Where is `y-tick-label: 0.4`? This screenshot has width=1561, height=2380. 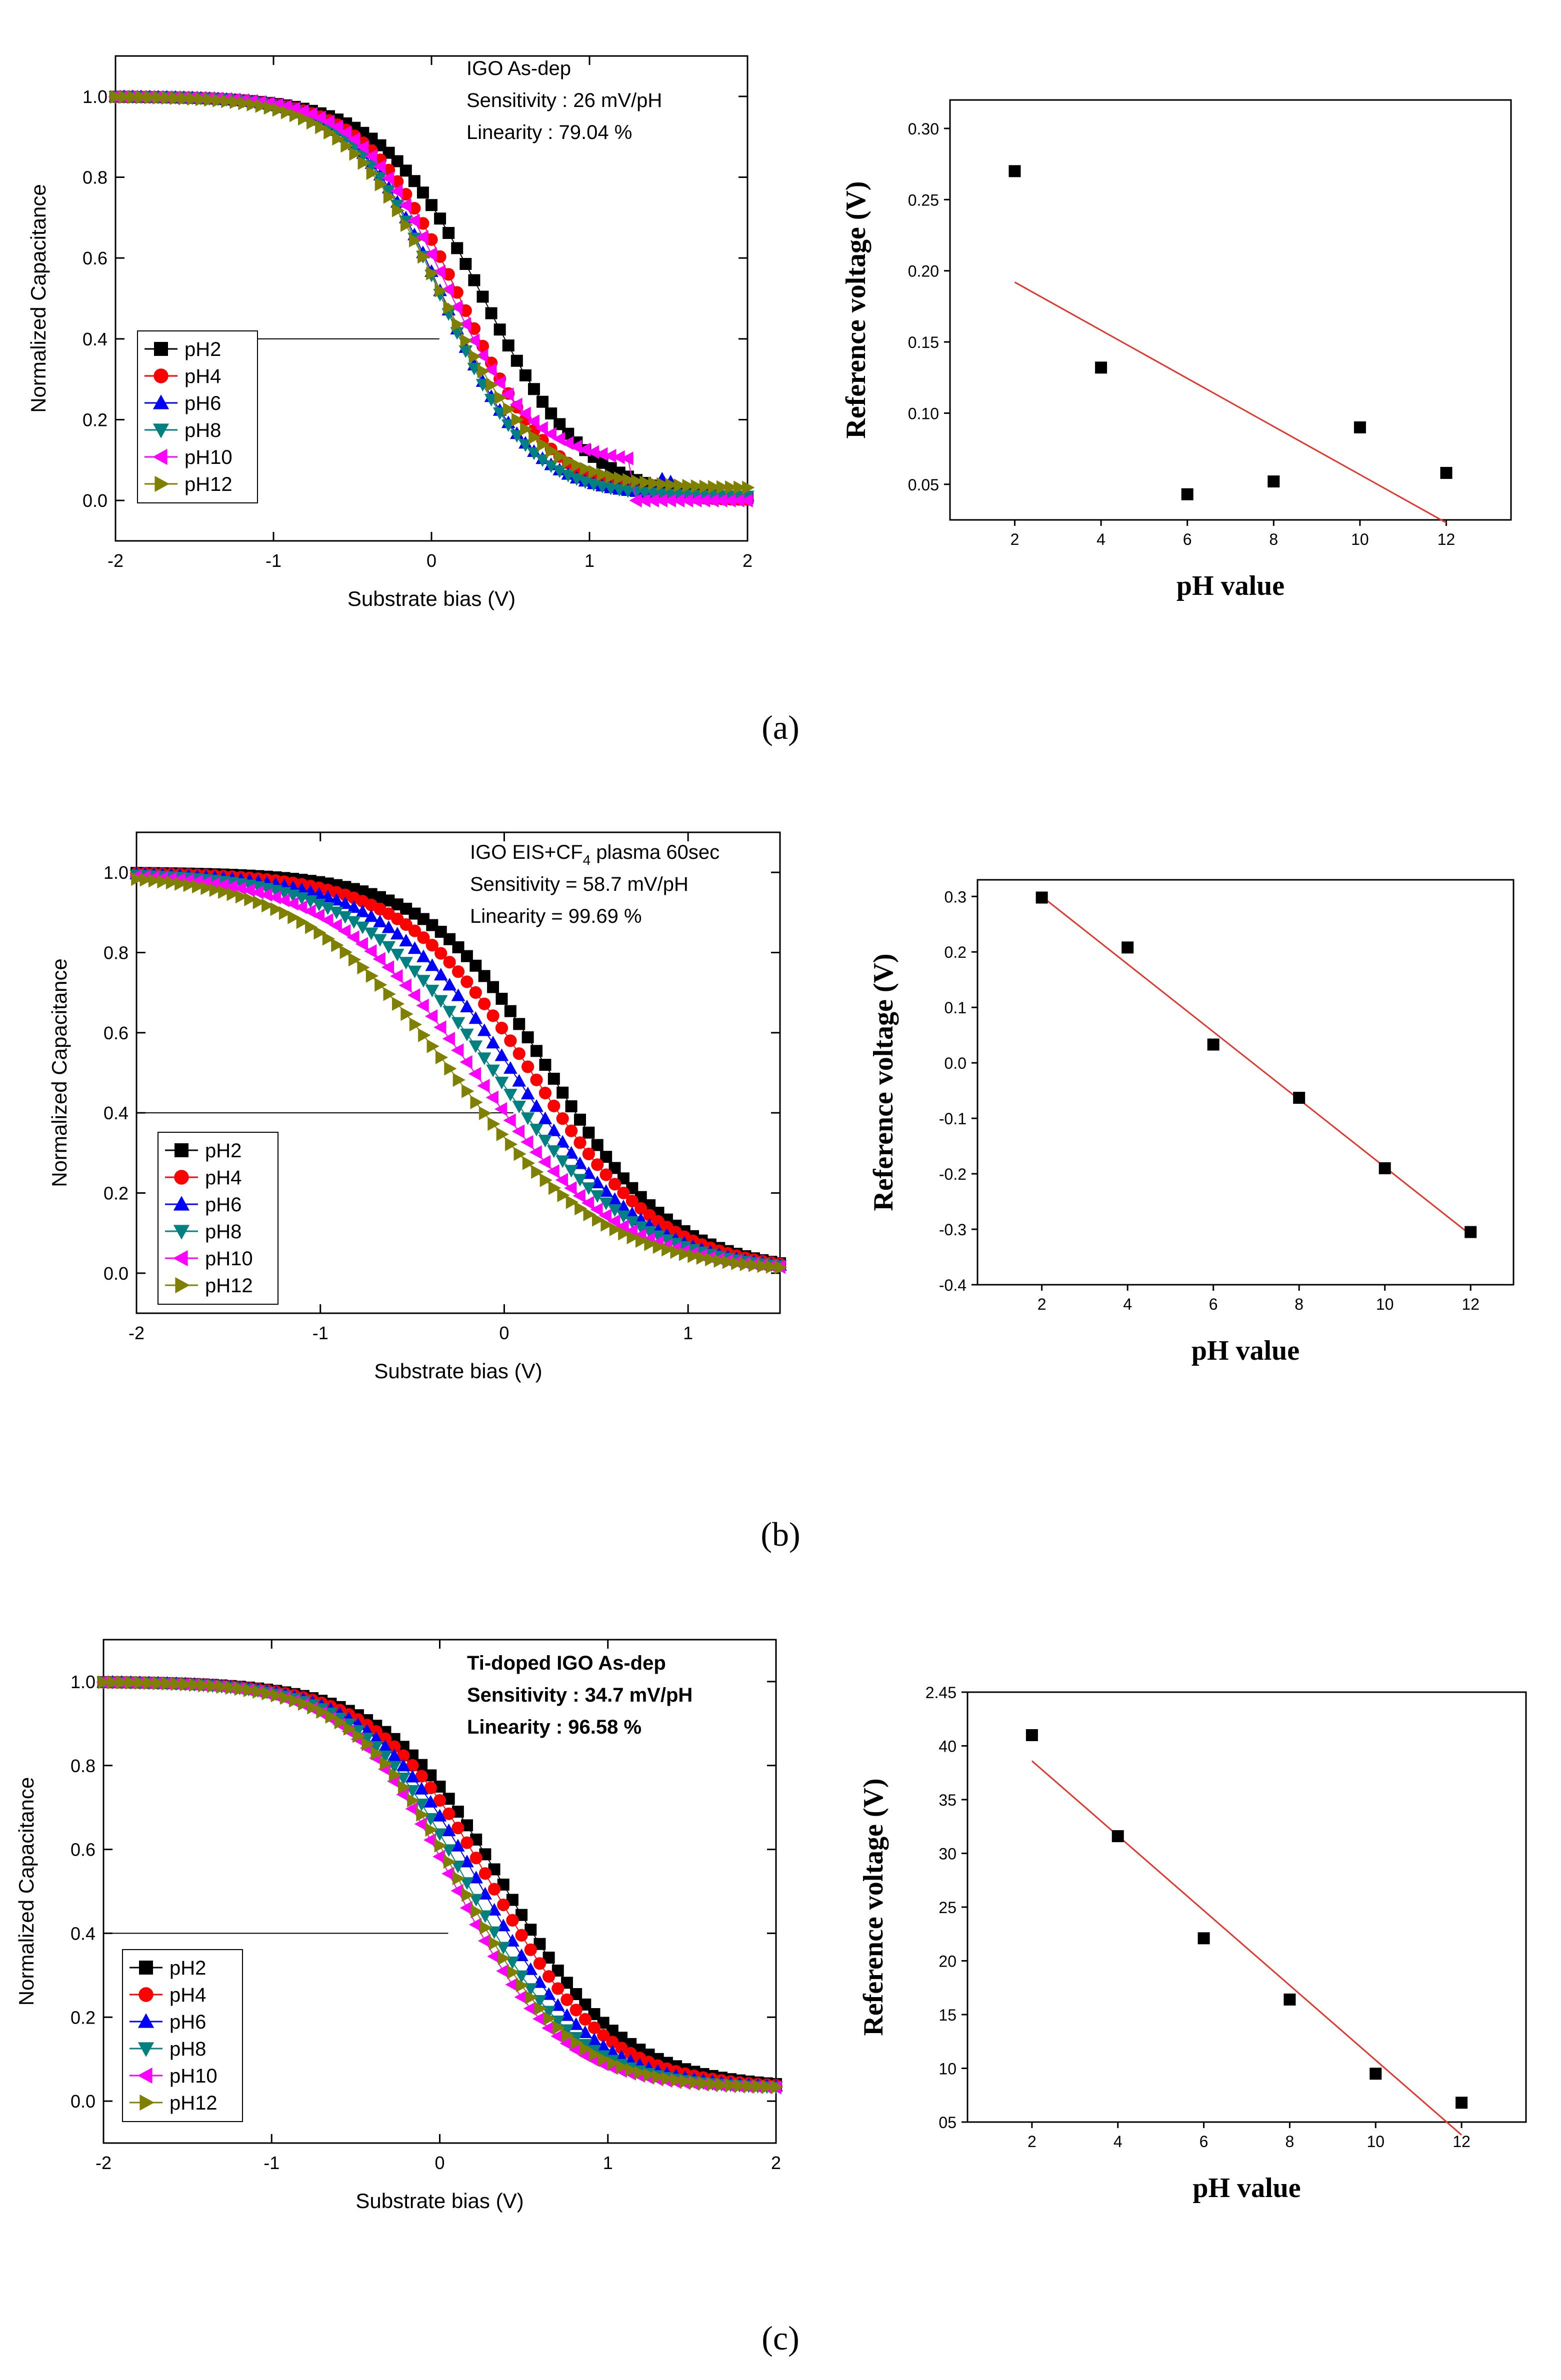 y-tick-label: 0.4 is located at coordinates (95, 339).